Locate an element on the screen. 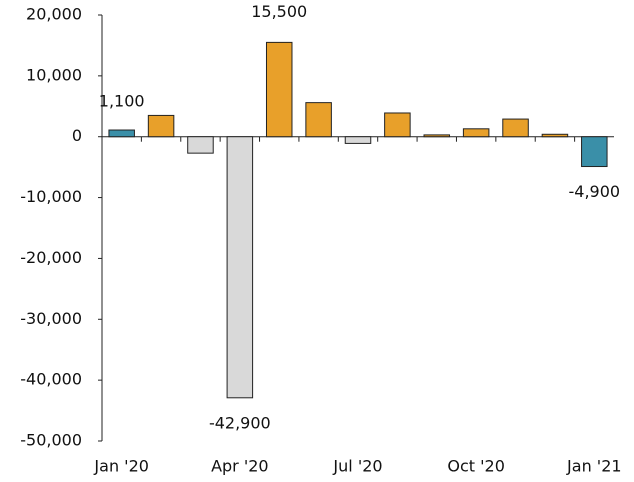  y-tick-label: -30,000 is located at coordinates (51, 318).